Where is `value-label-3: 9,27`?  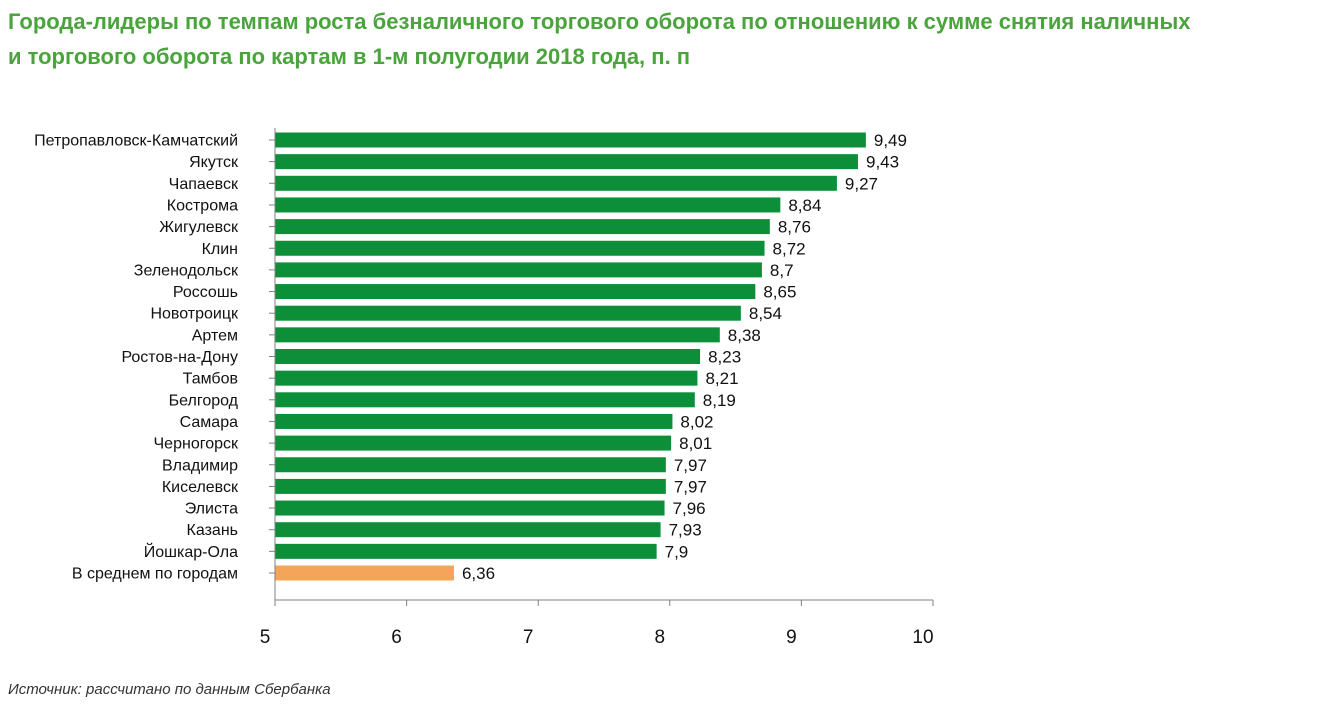
value-label-3: 9,27 is located at coordinates (861, 183).